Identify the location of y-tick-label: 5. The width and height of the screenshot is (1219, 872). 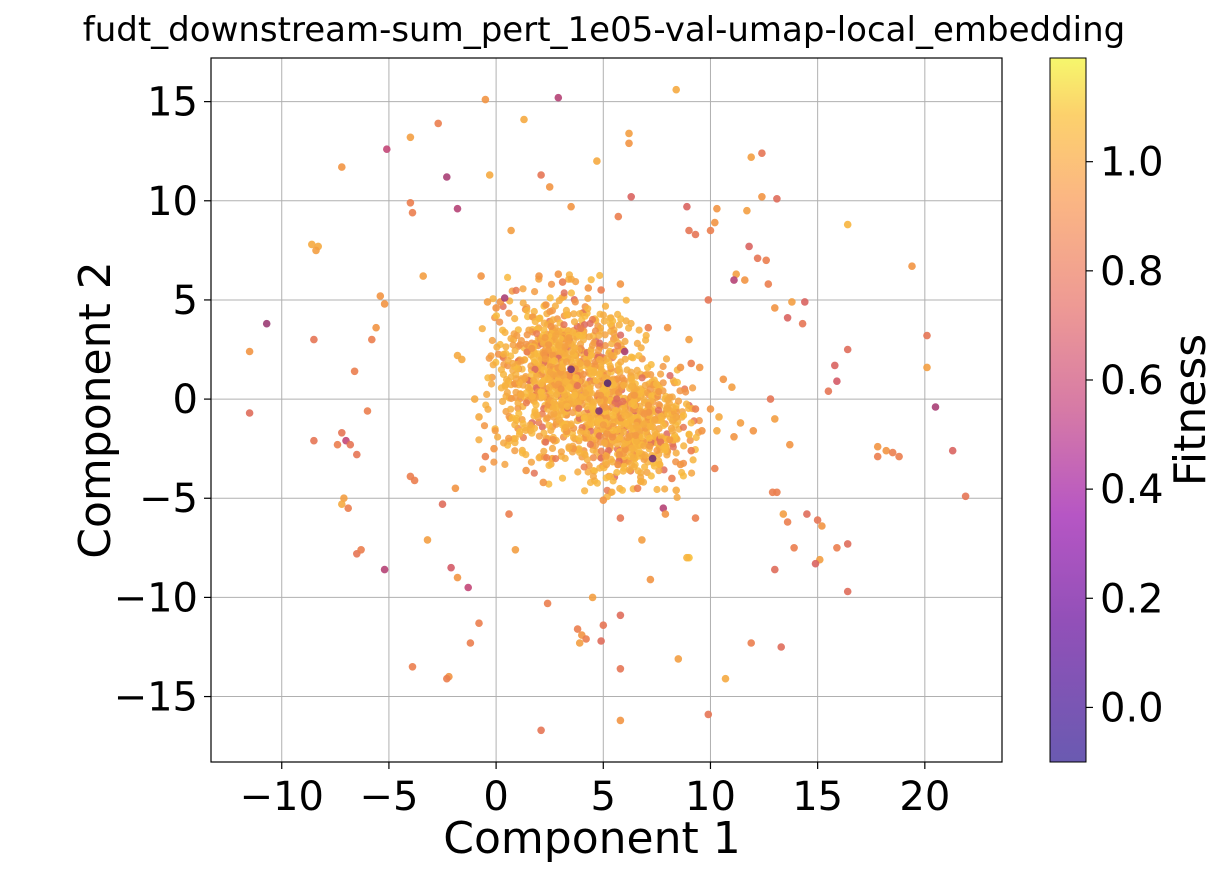
(185, 301).